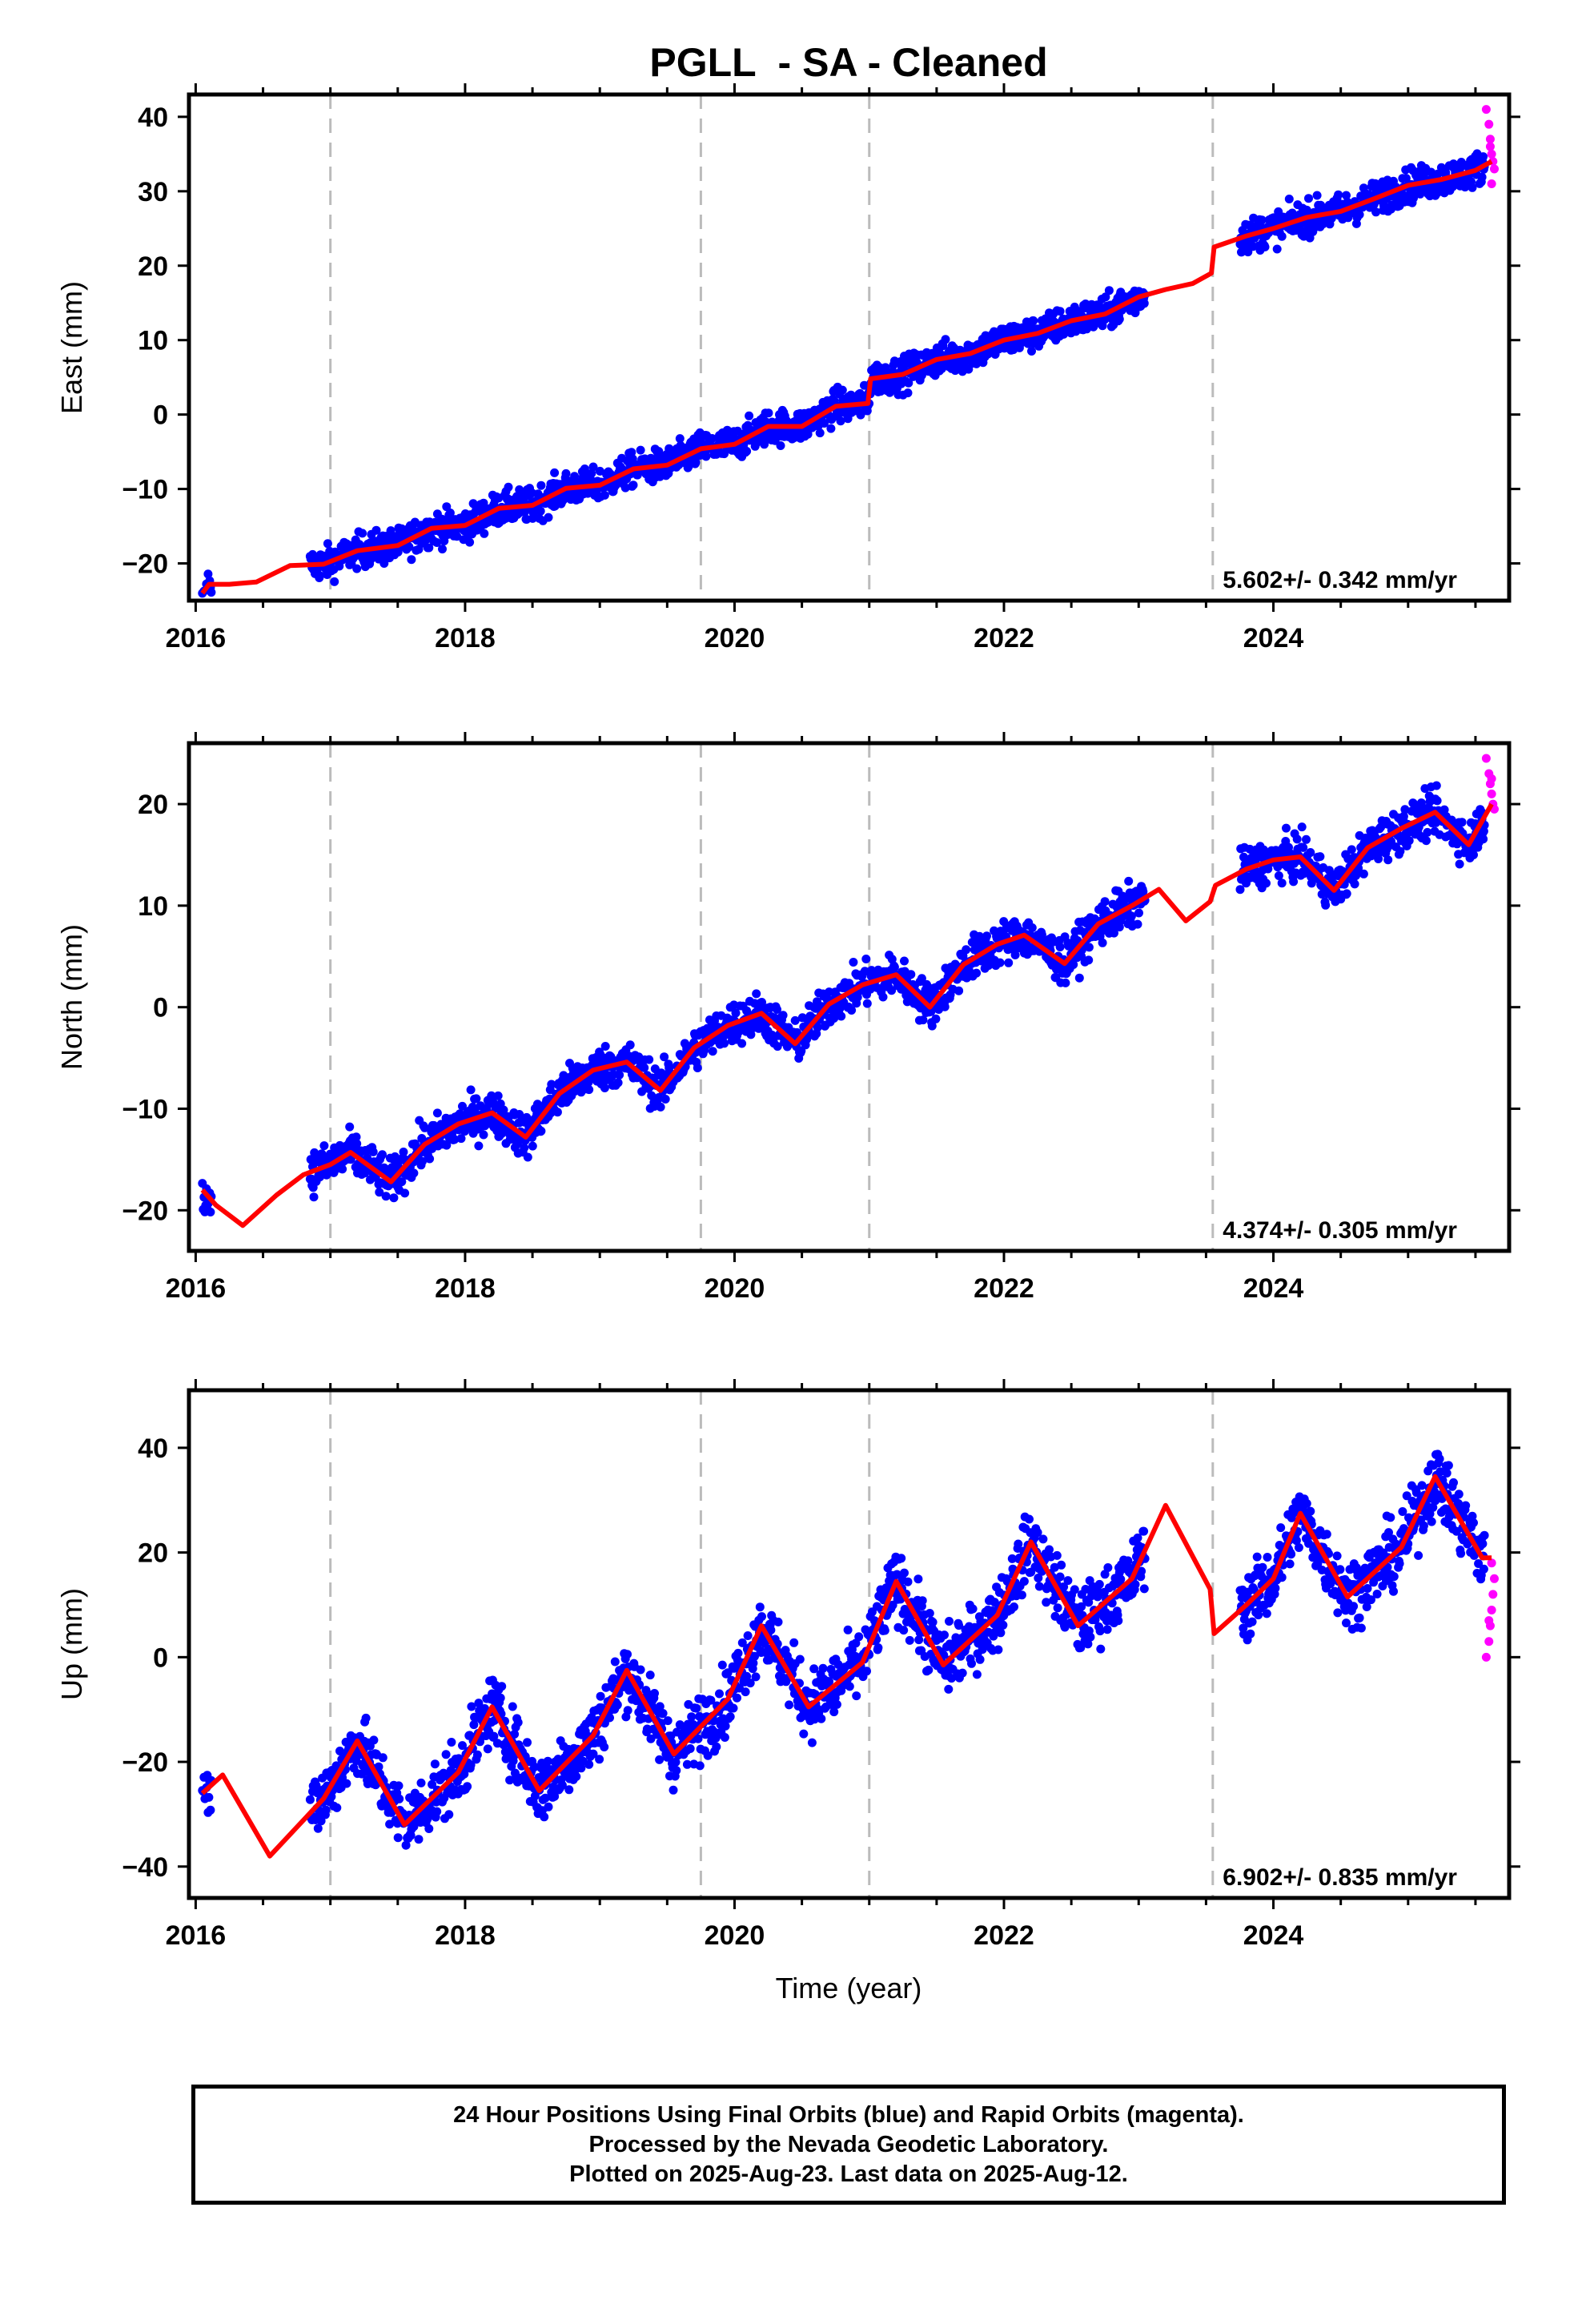  I want to click on north-model-fit-line, so click(847, 1015).